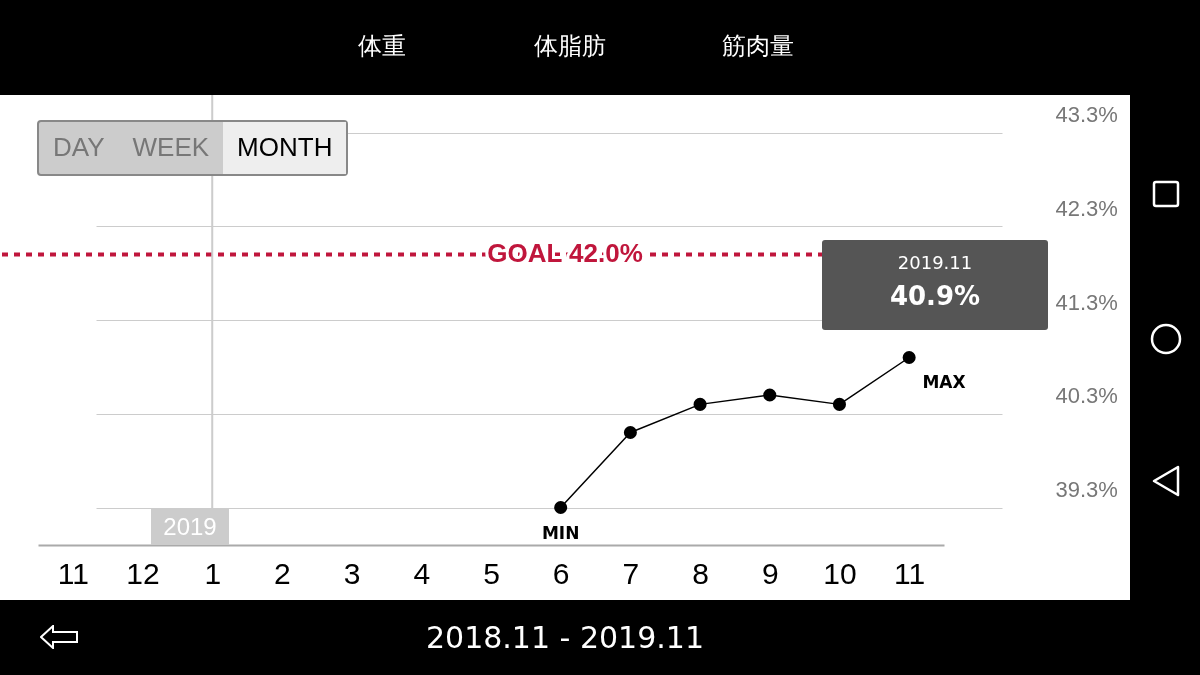  I want to click on x-tick-label: 12, so click(143, 573).